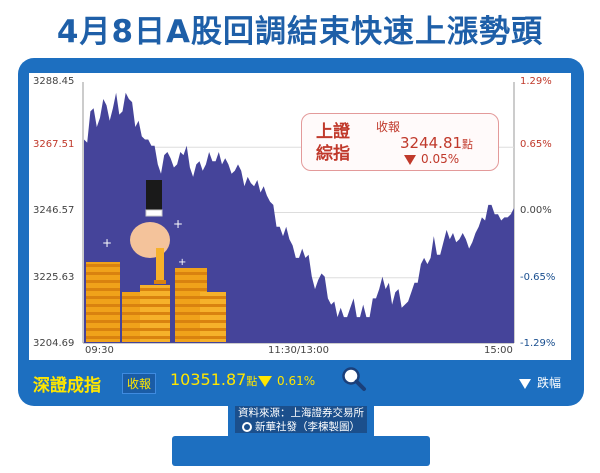 The image size is (600, 473). What do you see at coordinates (333, 143) in the screenshot?
I see `shanghai-index-name: 上證綜指` at bounding box center [333, 143].